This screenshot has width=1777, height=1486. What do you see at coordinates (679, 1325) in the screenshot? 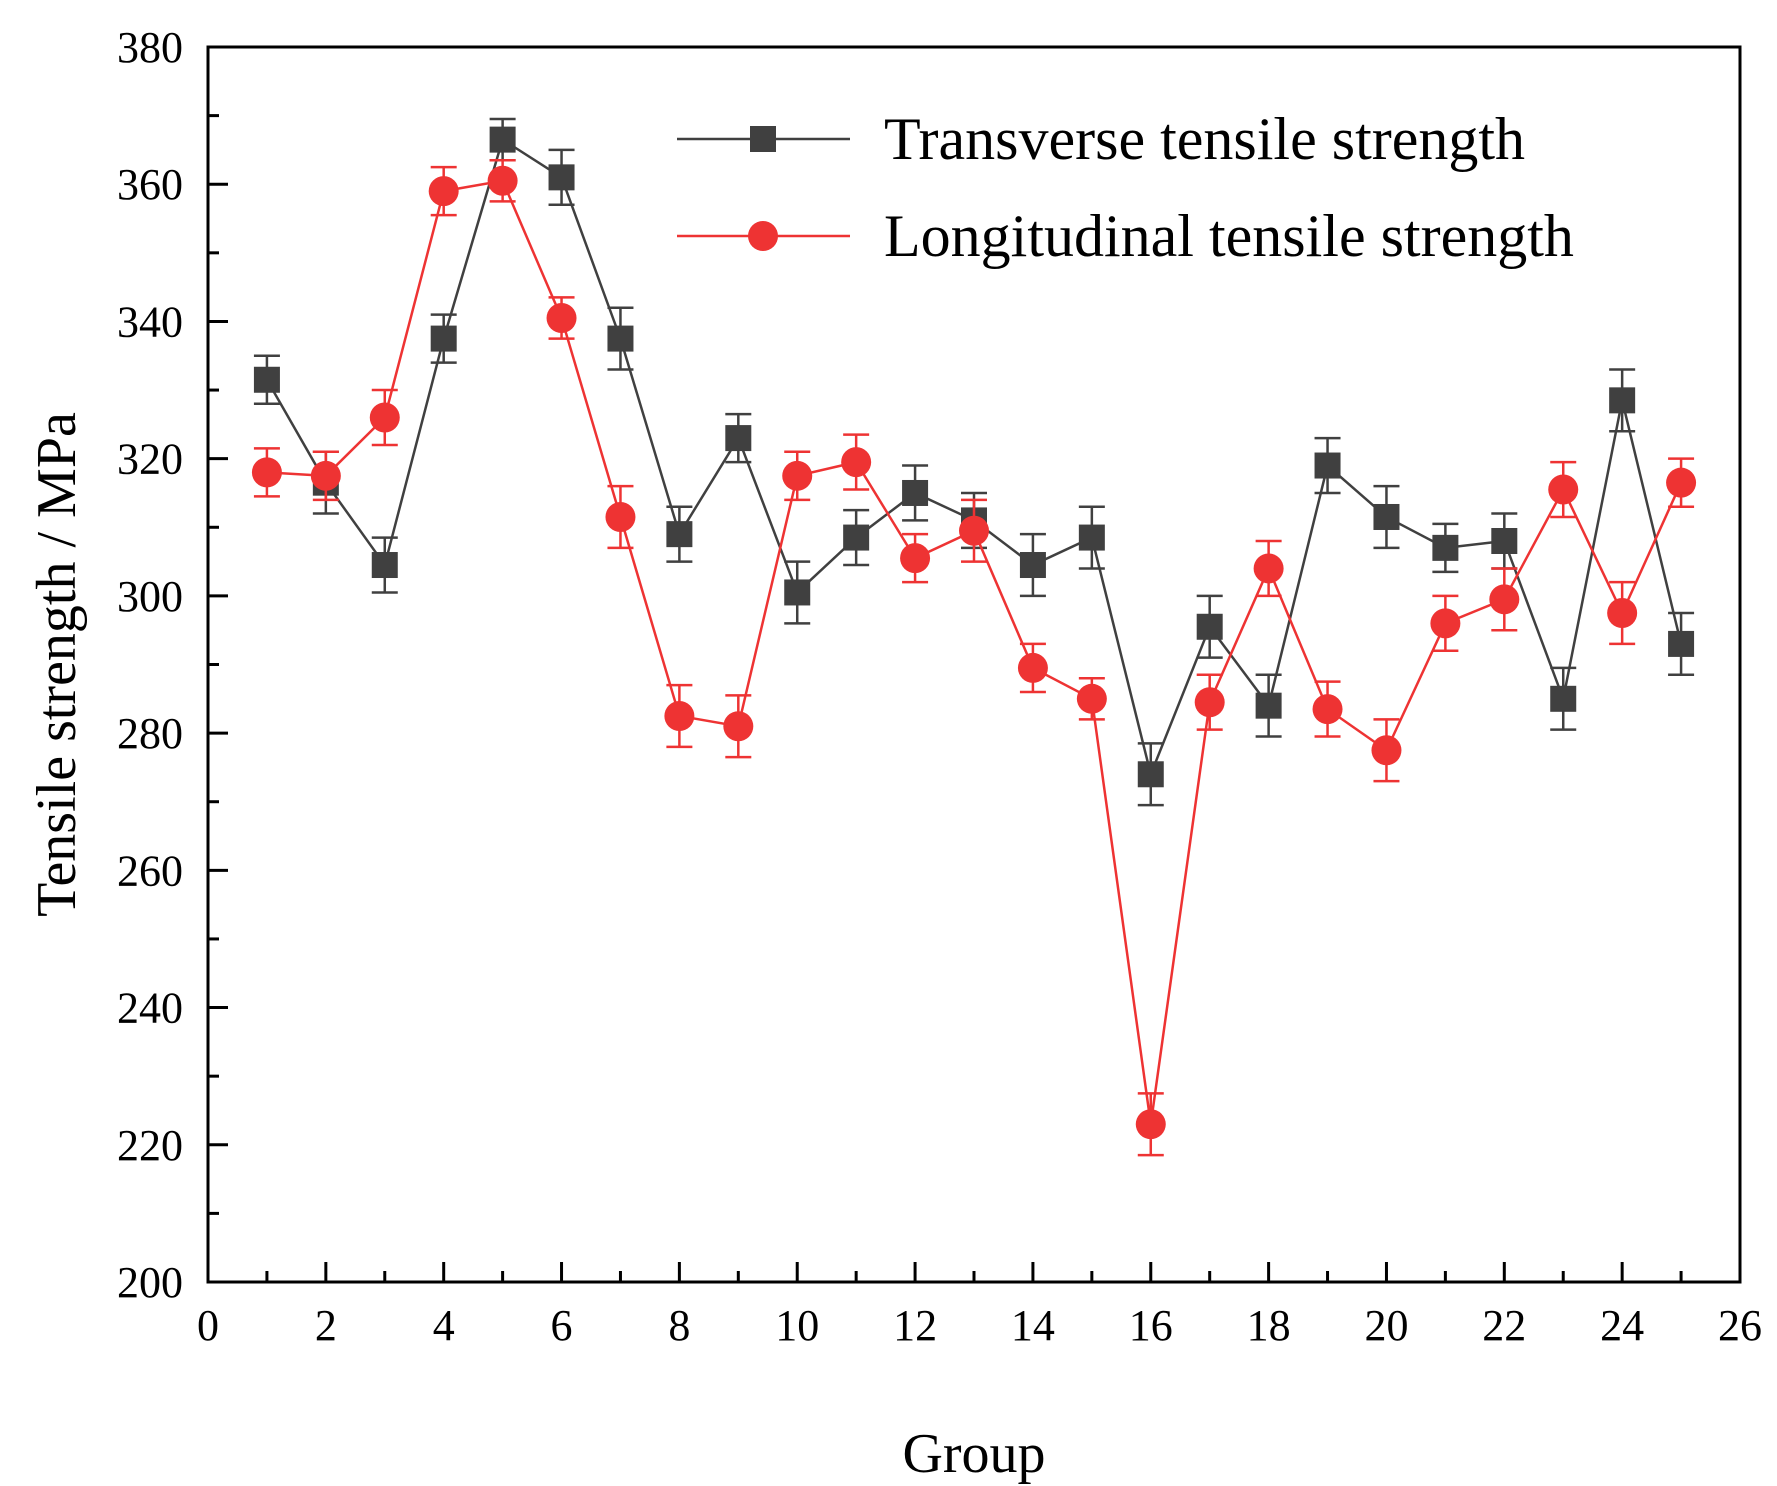
I see `x-tick-label: 8` at bounding box center [679, 1325].